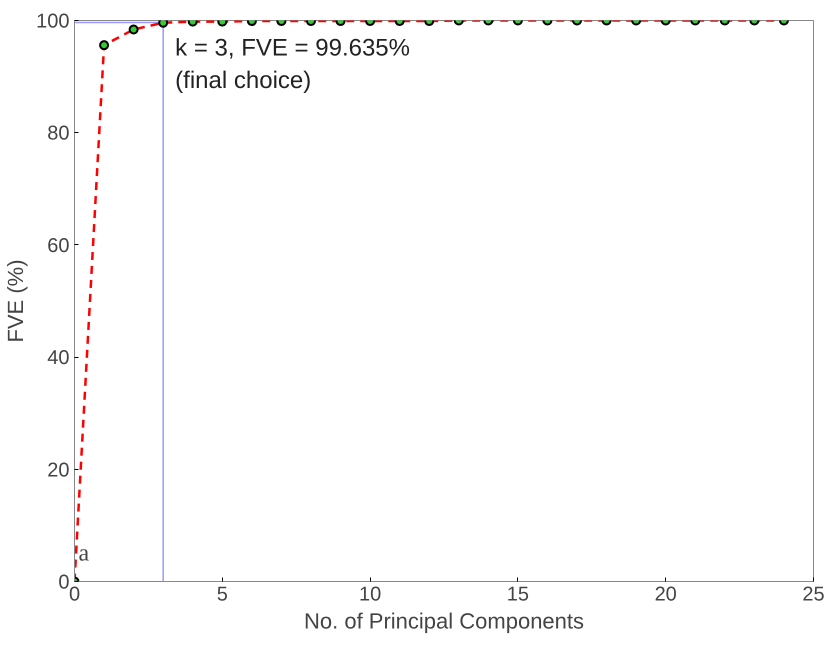 This screenshot has width=833, height=651. Describe the element at coordinates (444, 621) in the screenshot. I see `x-axis-title: No. of Principal Components` at that location.